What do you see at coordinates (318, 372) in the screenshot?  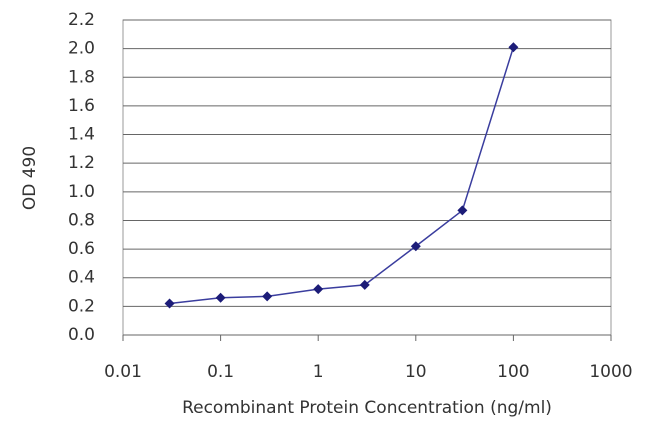 I see `x-tick-label: 1` at bounding box center [318, 372].